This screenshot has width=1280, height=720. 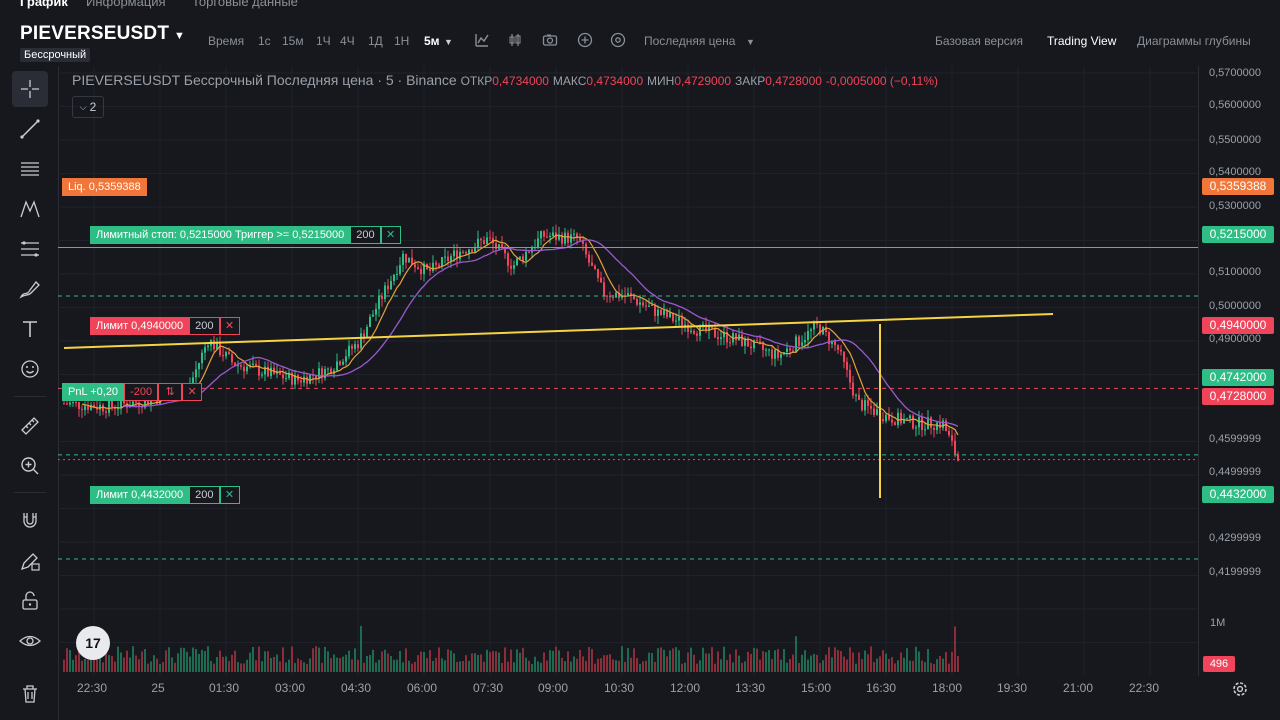 What do you see at coordinates (44, 4) in the screenshot?
I see `tab-chart: График` at bounding box center [44, 4].